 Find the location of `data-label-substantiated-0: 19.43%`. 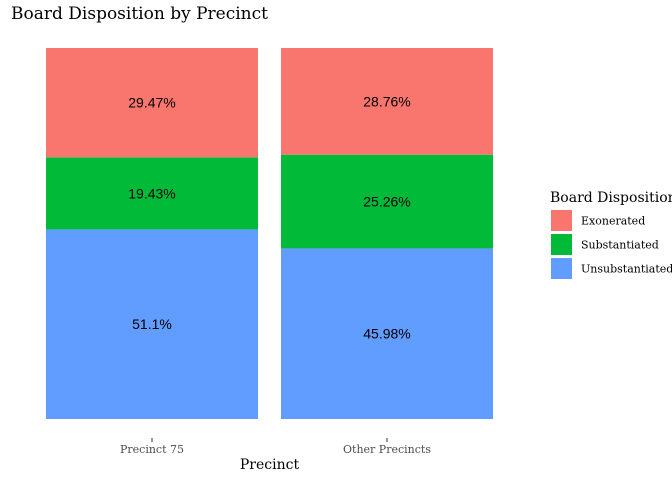

data-label-substantiated-0: 19.43% is located at coordinates (151, 193).